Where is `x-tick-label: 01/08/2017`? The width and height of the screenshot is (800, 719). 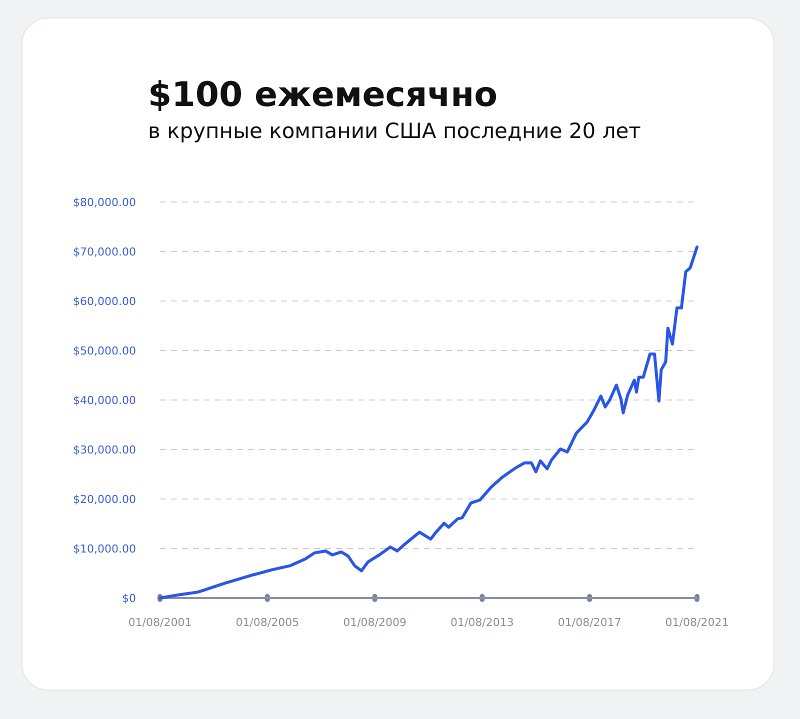
x-tick-label: 01/08/2017 is located at coordinates (590, 622).